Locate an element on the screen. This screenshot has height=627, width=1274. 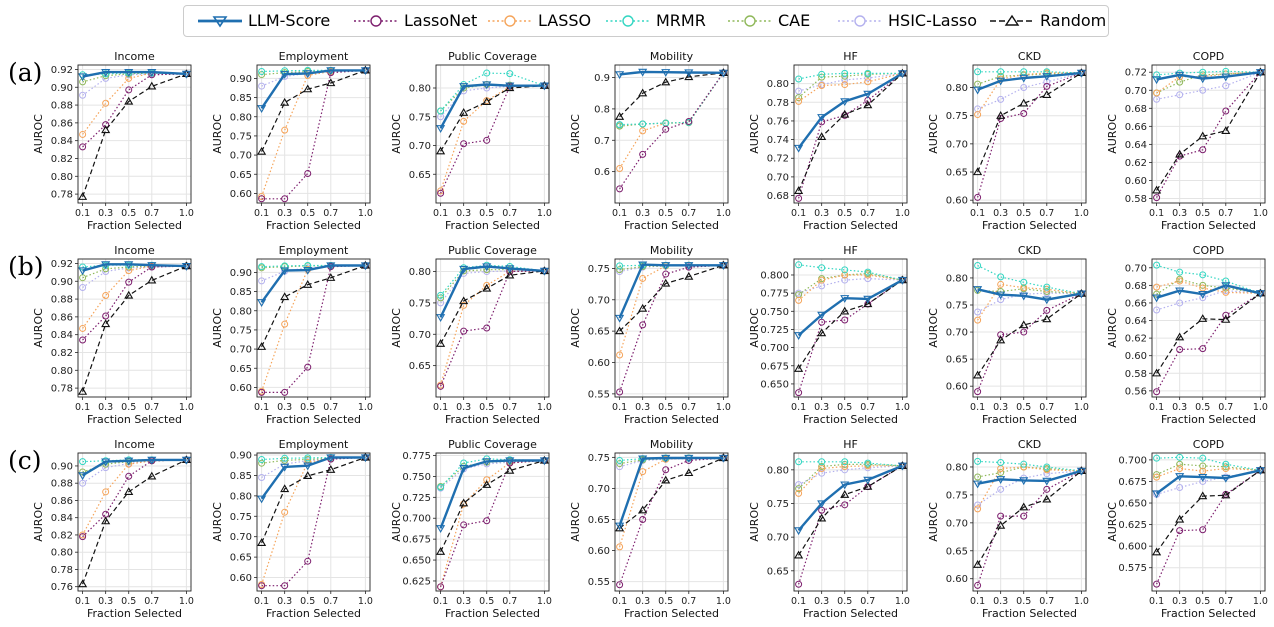
chart-b-ckd-series-lasso-point is located at coordinates (1047, 289).